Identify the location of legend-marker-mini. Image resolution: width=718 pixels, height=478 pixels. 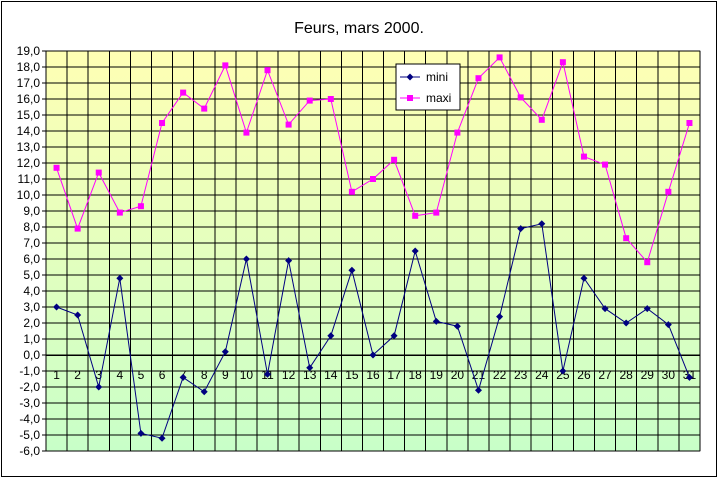
(410, 77).